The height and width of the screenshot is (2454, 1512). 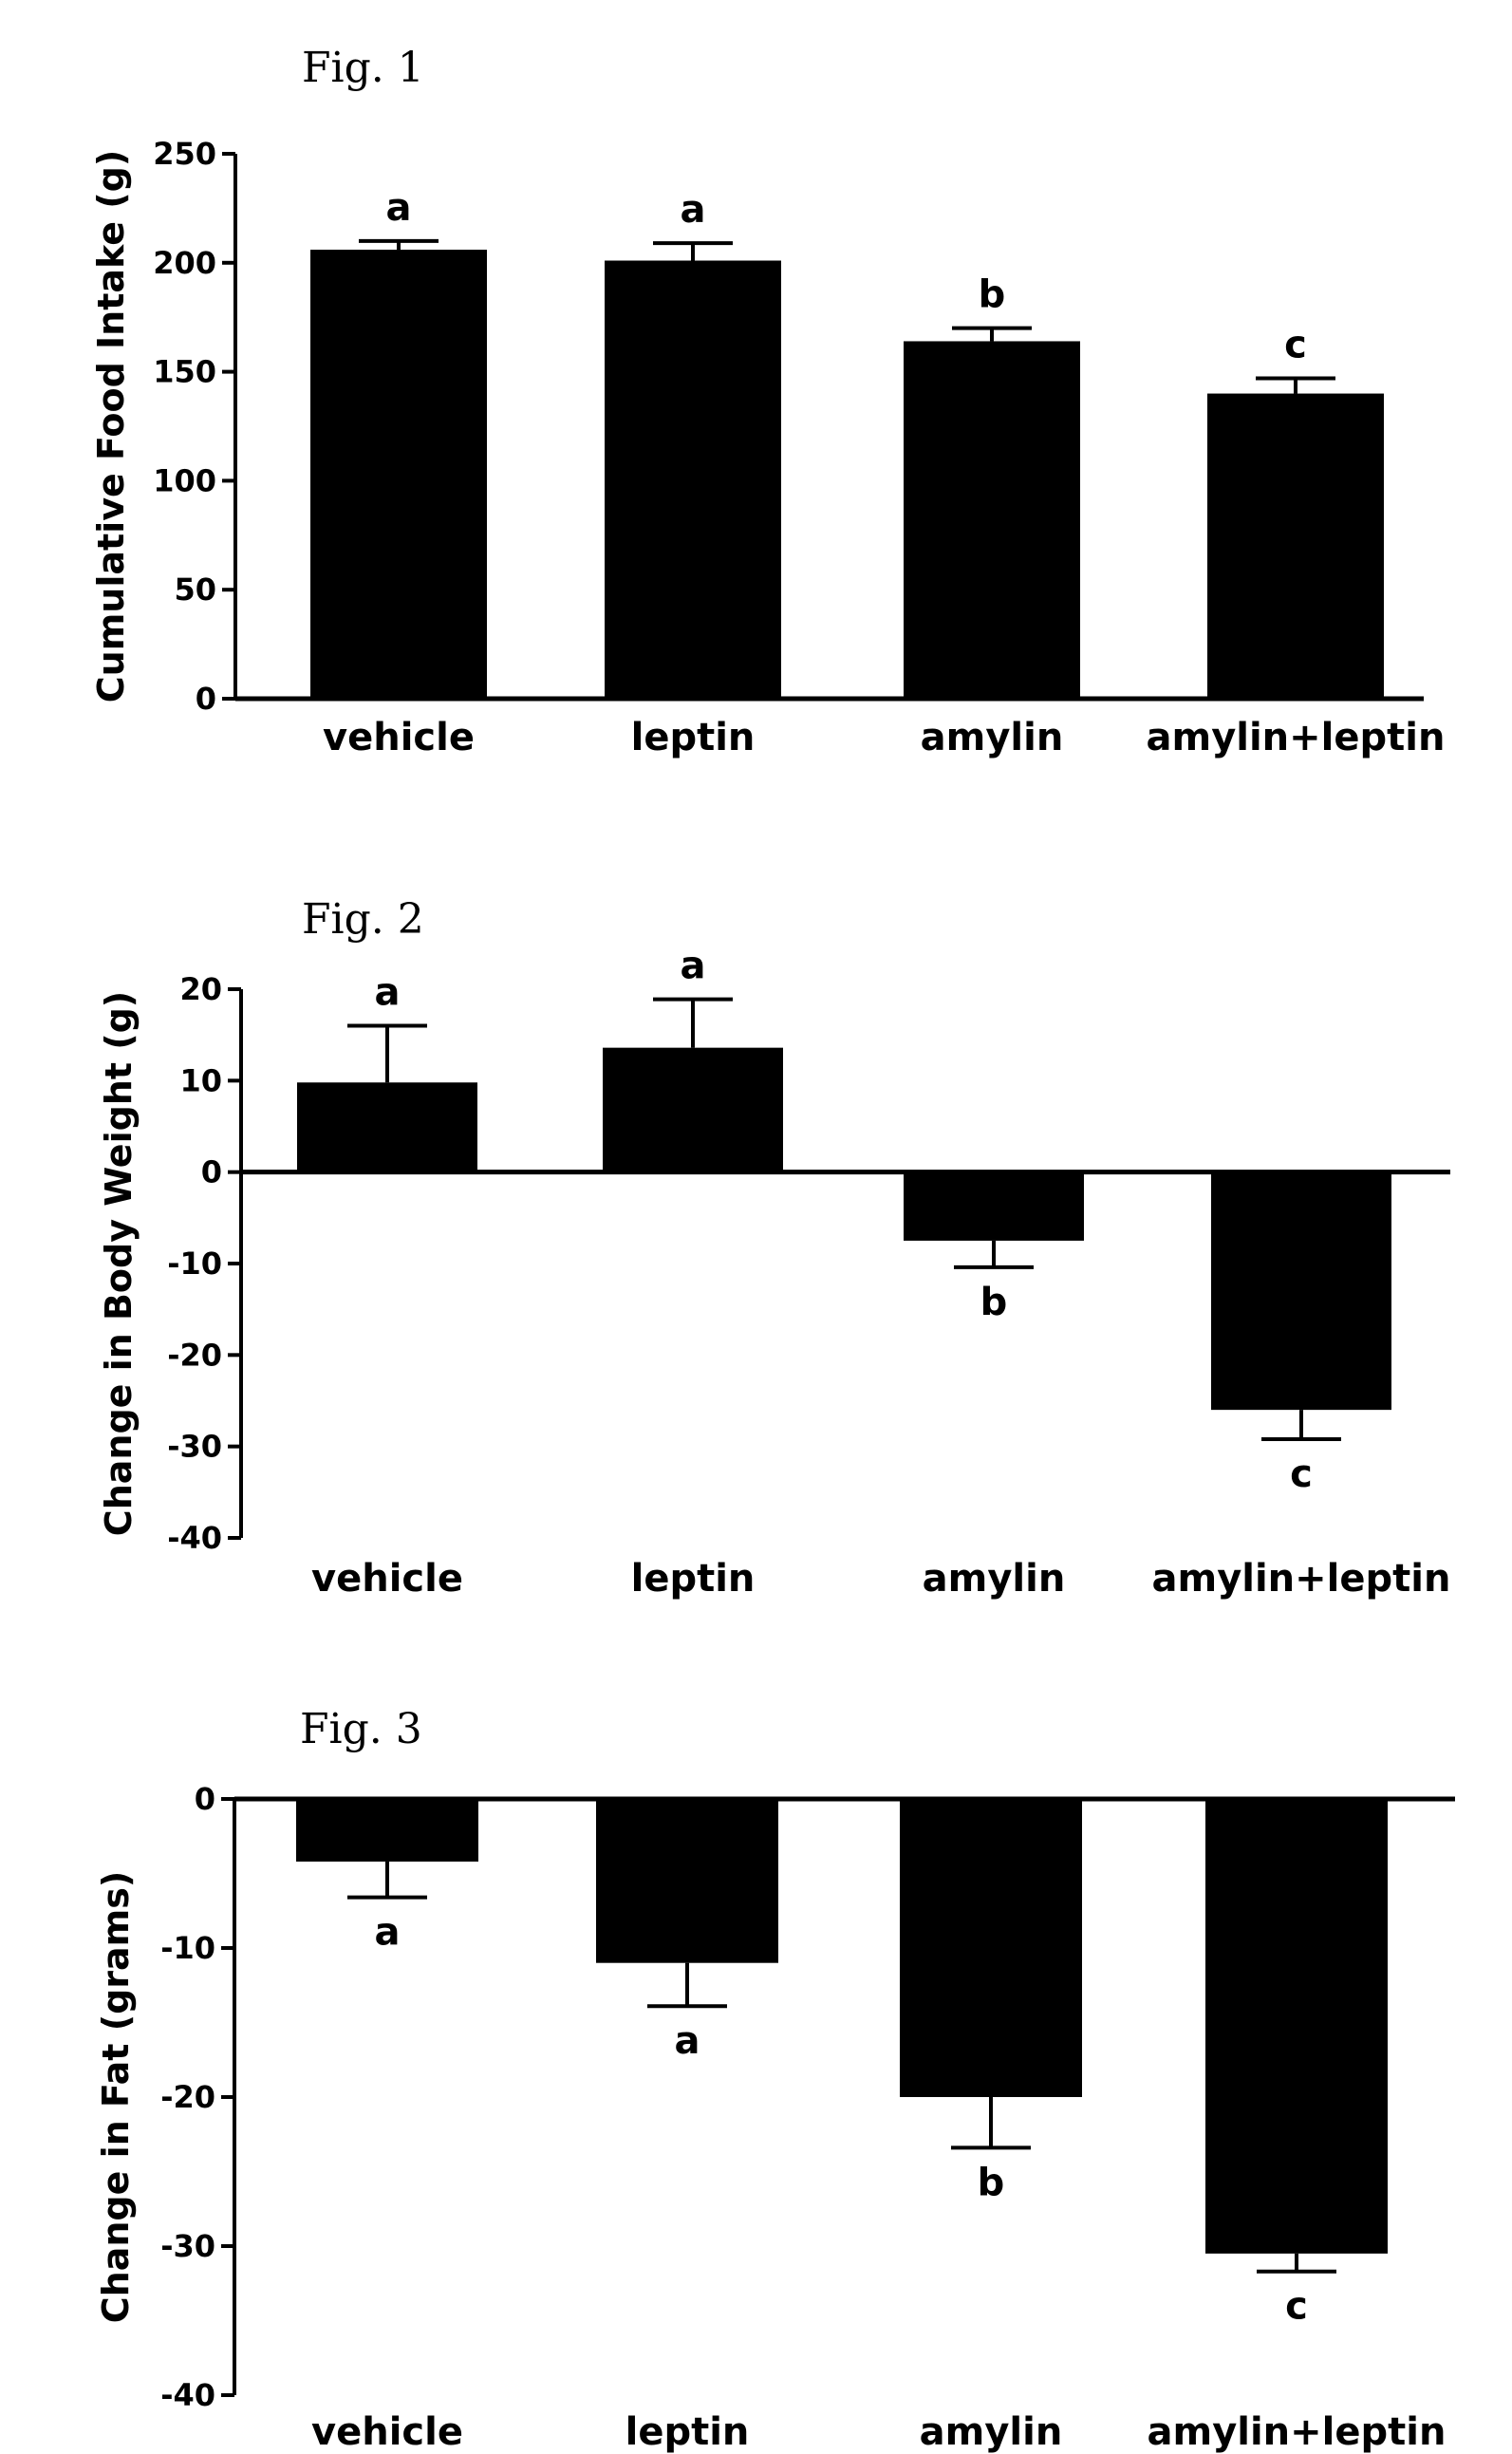 What do you see at coordinates (119, 1263) in the screenshot?
I see `y-axis-title: Change in Body Weight (g)` at bounding box center [119, 1263].